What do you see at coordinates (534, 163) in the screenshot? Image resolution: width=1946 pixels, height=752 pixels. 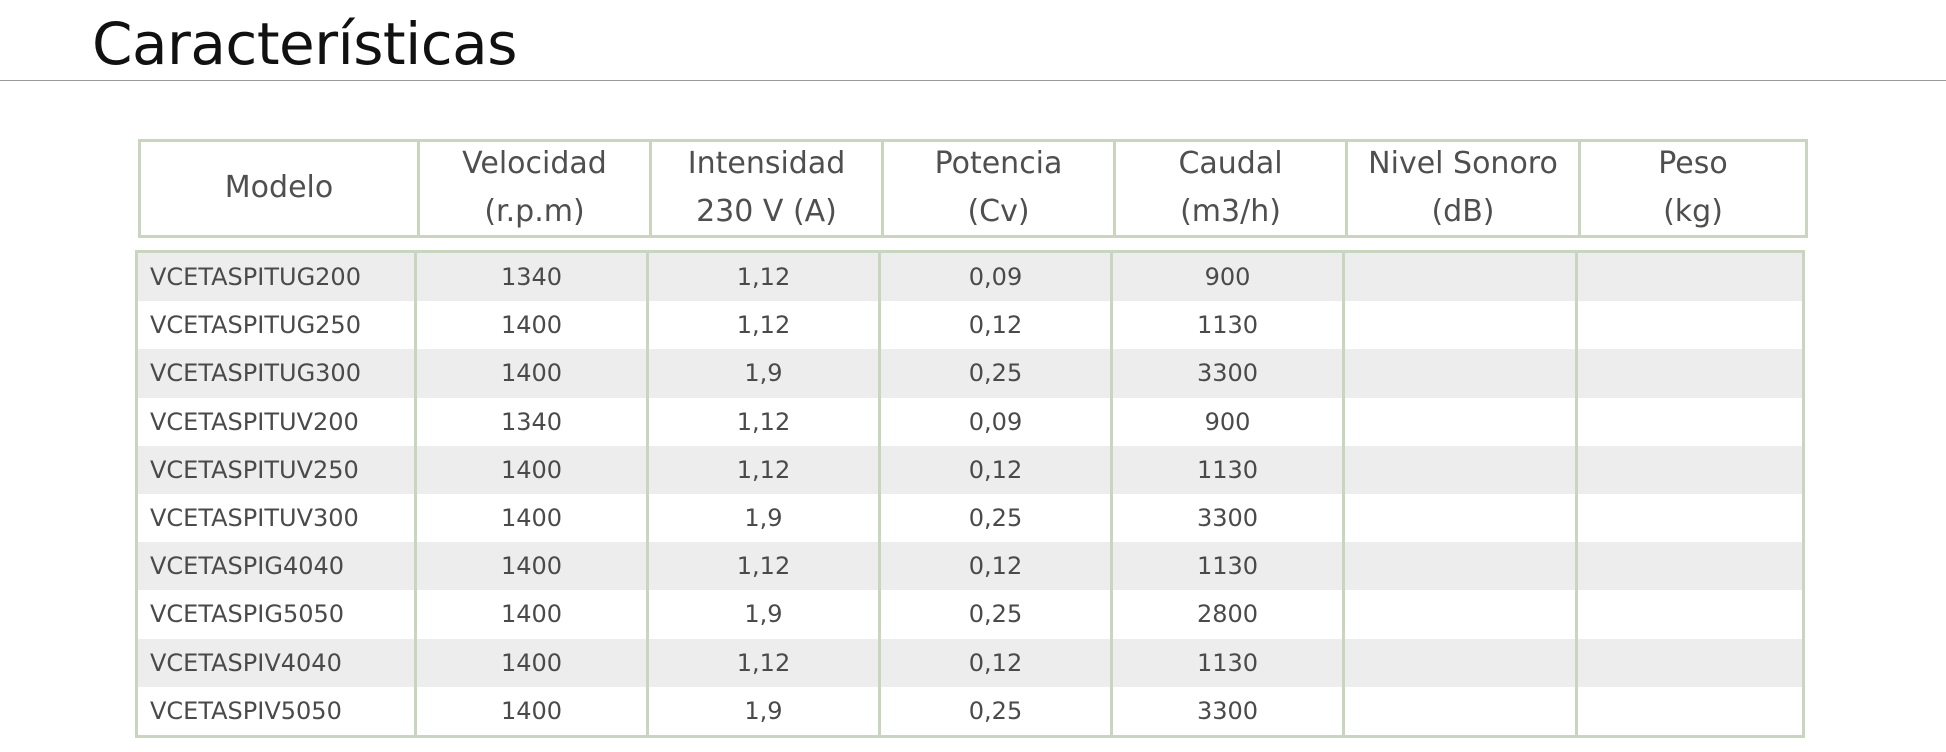 I see `header-label: Velocidad` at bounding box center [534, 163].